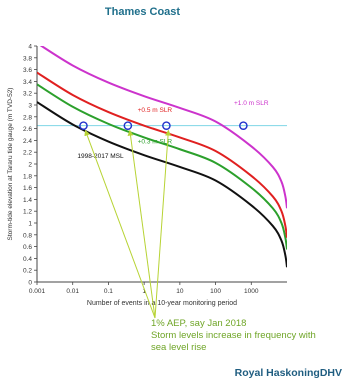 Image resolution: width=350 pixels, height=387 pixels. What do you see at coordinates (27, 271) in the screenshot?
I see `y-tick-label: 0.2` at bounding box center [27, 271].